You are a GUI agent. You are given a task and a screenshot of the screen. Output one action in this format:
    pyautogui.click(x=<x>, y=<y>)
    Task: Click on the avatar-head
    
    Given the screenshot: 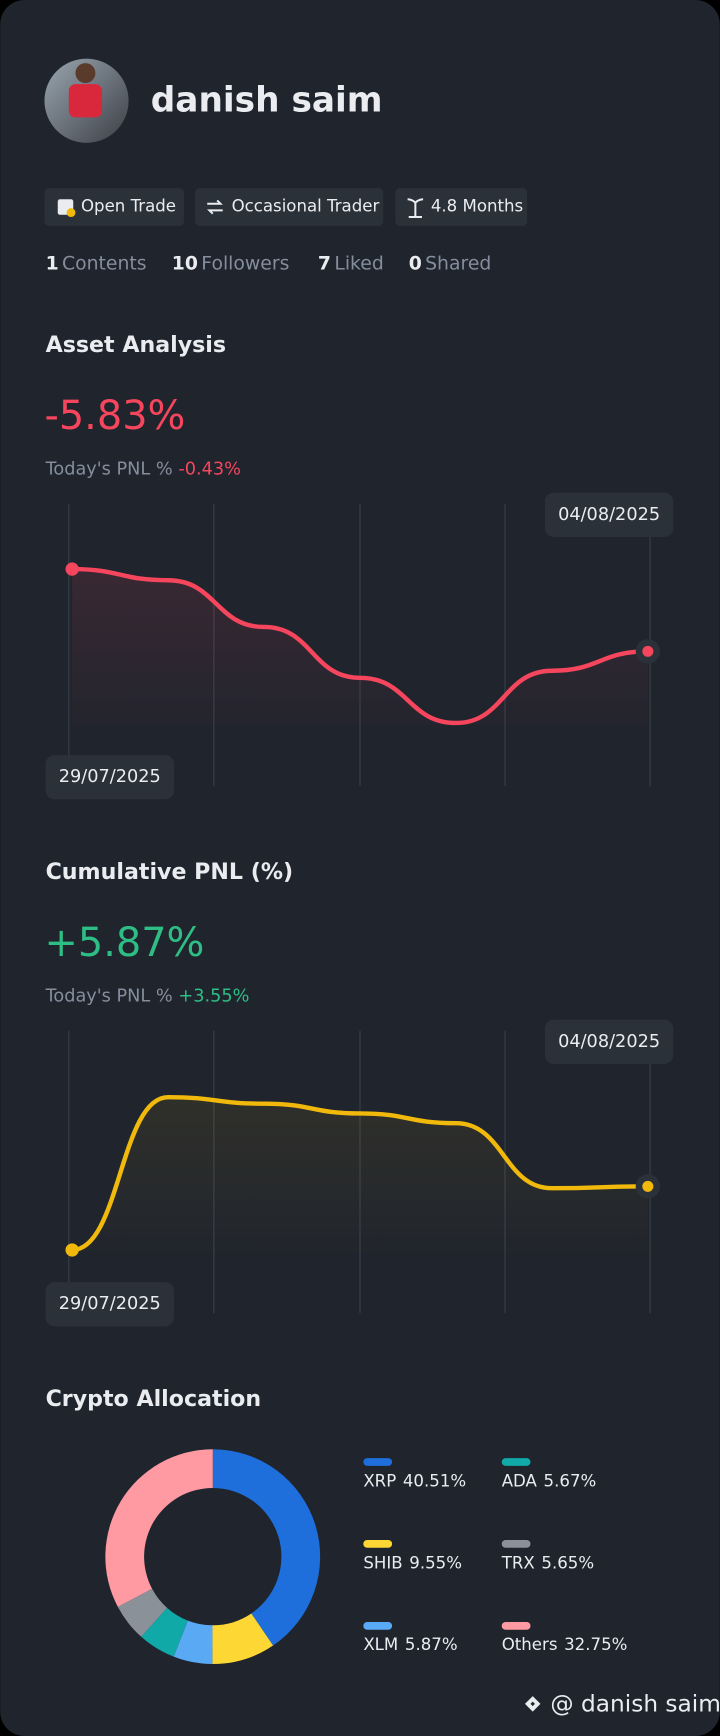 What is the action you would take?
    pyautogui.click(x=85, y=73)
    